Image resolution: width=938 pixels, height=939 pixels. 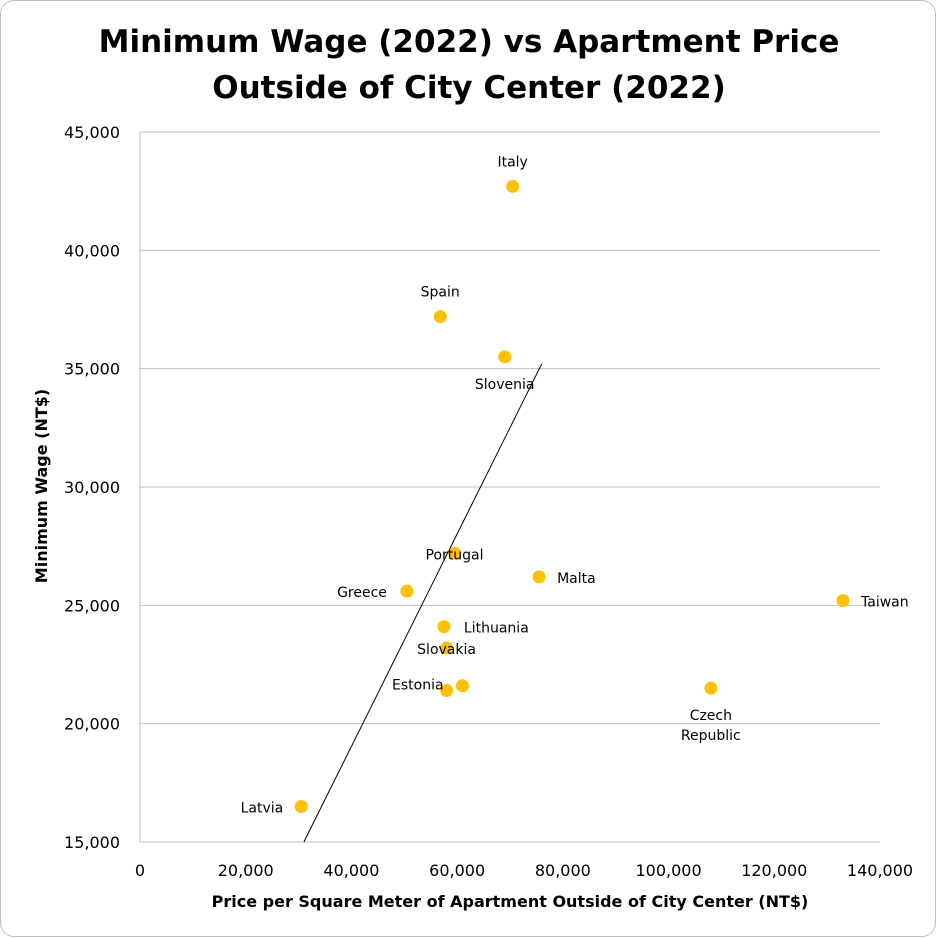 I want to click on data-label: Slovakia, so click(x=446, y=650).